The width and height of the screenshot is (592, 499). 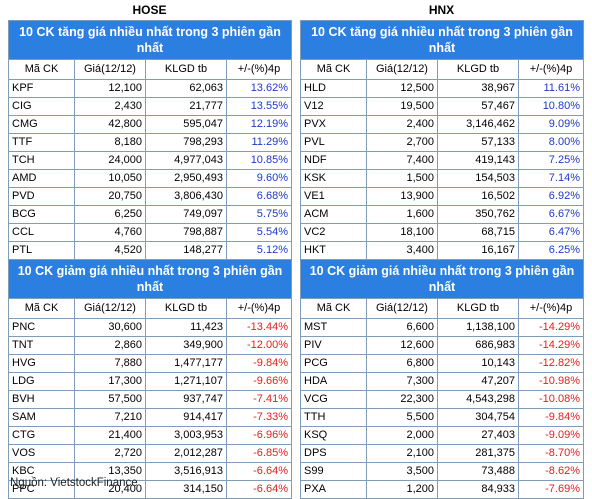 I want to click on stock-volume: 281,375, so click(x=478, y=453).